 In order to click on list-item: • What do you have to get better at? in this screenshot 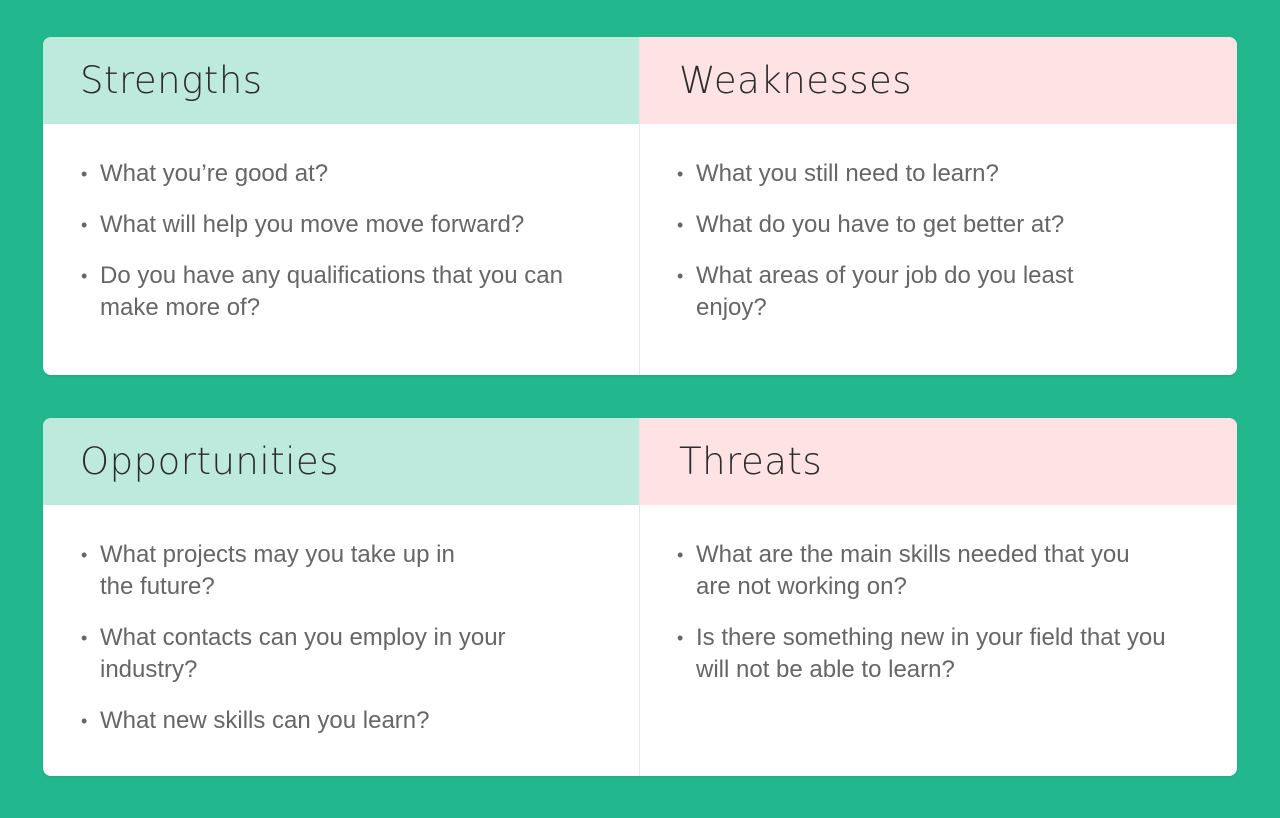, I will do `click(916, 225)`.